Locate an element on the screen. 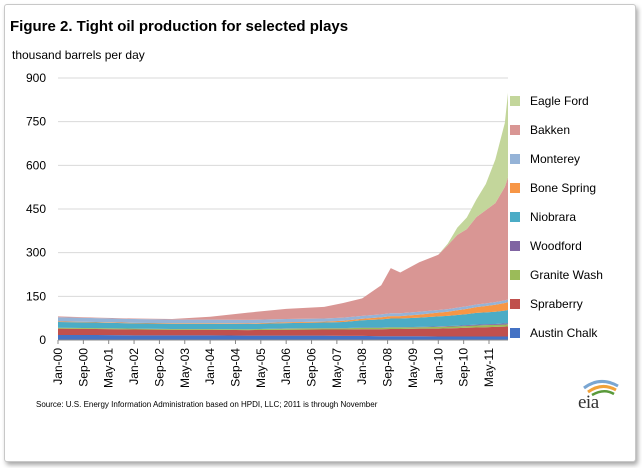 Image resolution: width=642 pixels, height=468 pixels. y-tick-label: 600 is located at coordinates (36, 165).